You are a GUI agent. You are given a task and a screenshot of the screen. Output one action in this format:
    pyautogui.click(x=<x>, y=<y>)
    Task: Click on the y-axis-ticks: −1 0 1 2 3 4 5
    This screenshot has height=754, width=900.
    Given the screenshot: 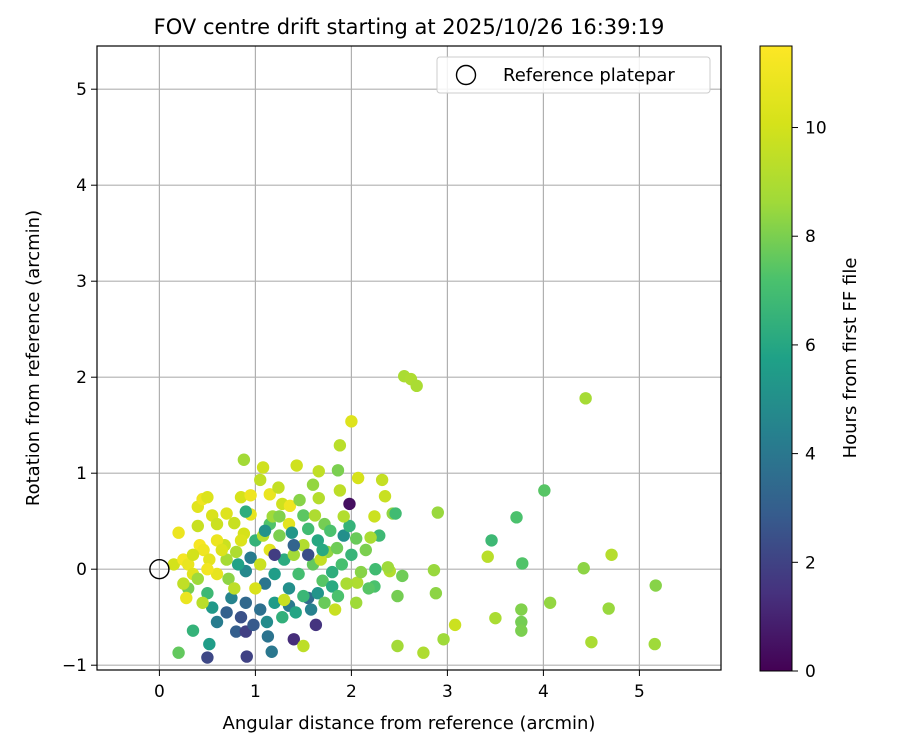 What is the action you would take?
    pyautogui.click(x=79, y=378)
    